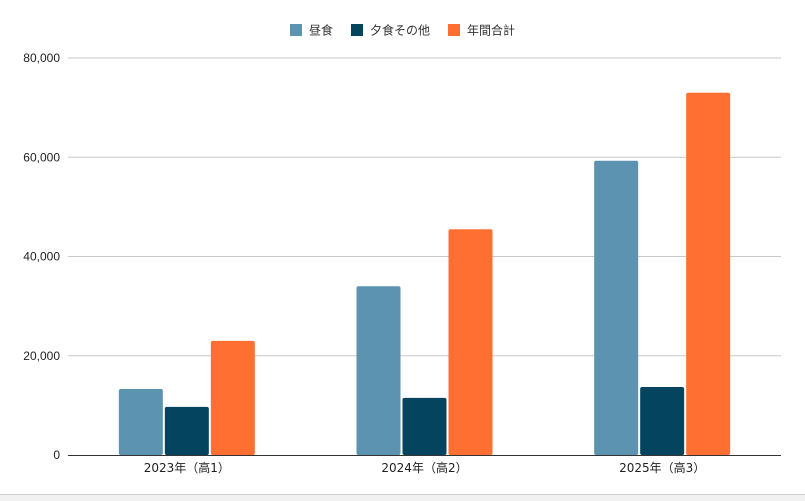  I want to click on legend-label: 夕食その他, so click(400, 30).